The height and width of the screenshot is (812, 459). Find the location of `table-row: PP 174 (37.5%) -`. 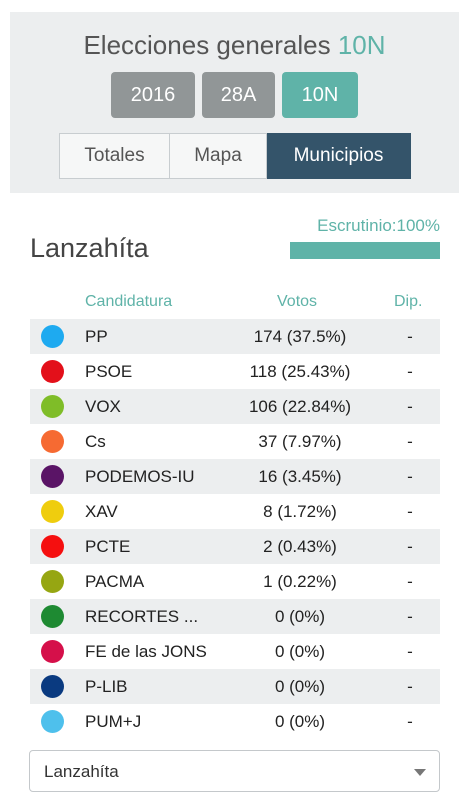

table-row: PP 174 (37.5%) - is located at coordinates (235, 336).